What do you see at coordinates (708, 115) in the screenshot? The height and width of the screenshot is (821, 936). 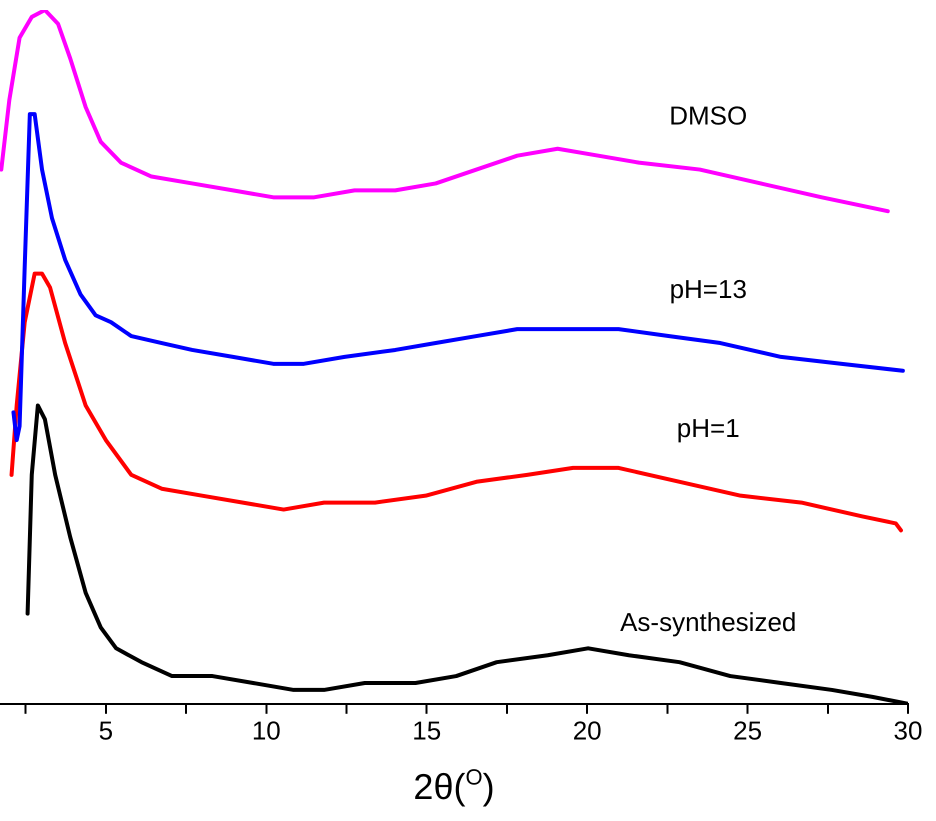 I see `series-label: DMSO` at bounding box center [708, 115].